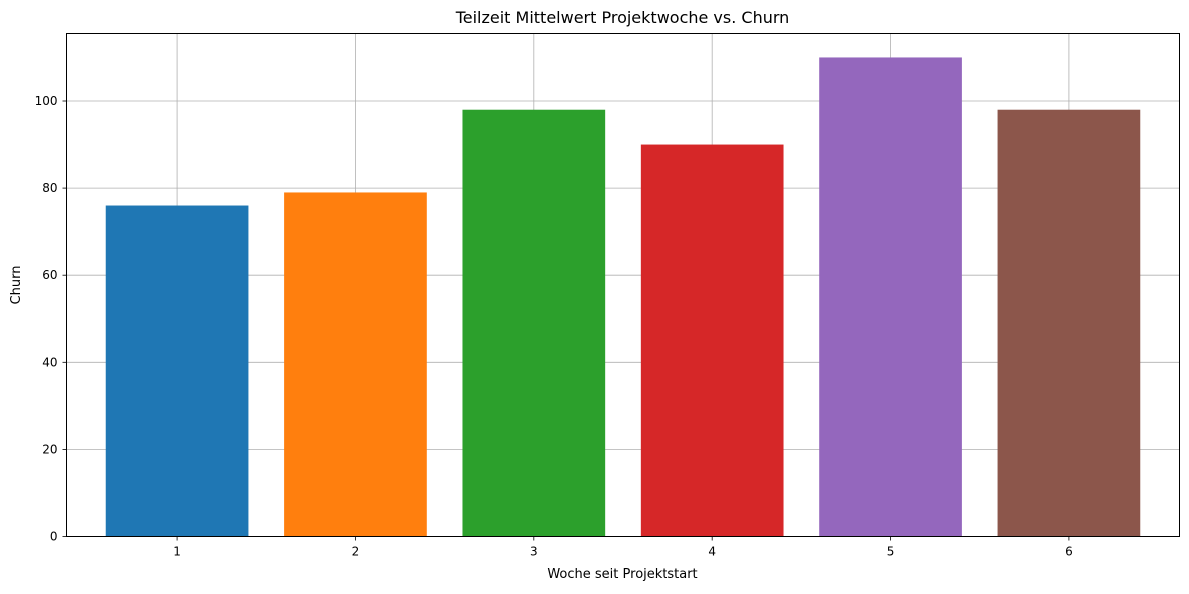 The height and width of the screenshot is (594, 1189). I want to click on x-tick-label: 4, so click(712, 552).